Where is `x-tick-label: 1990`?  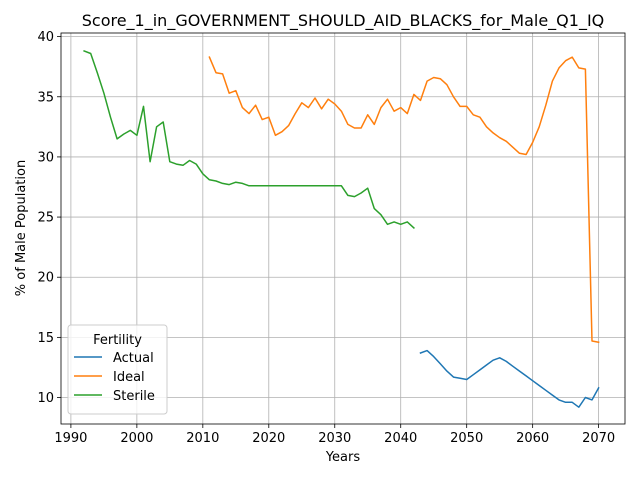 x-tick-label: 1990 is located at coordinates (70, 438).